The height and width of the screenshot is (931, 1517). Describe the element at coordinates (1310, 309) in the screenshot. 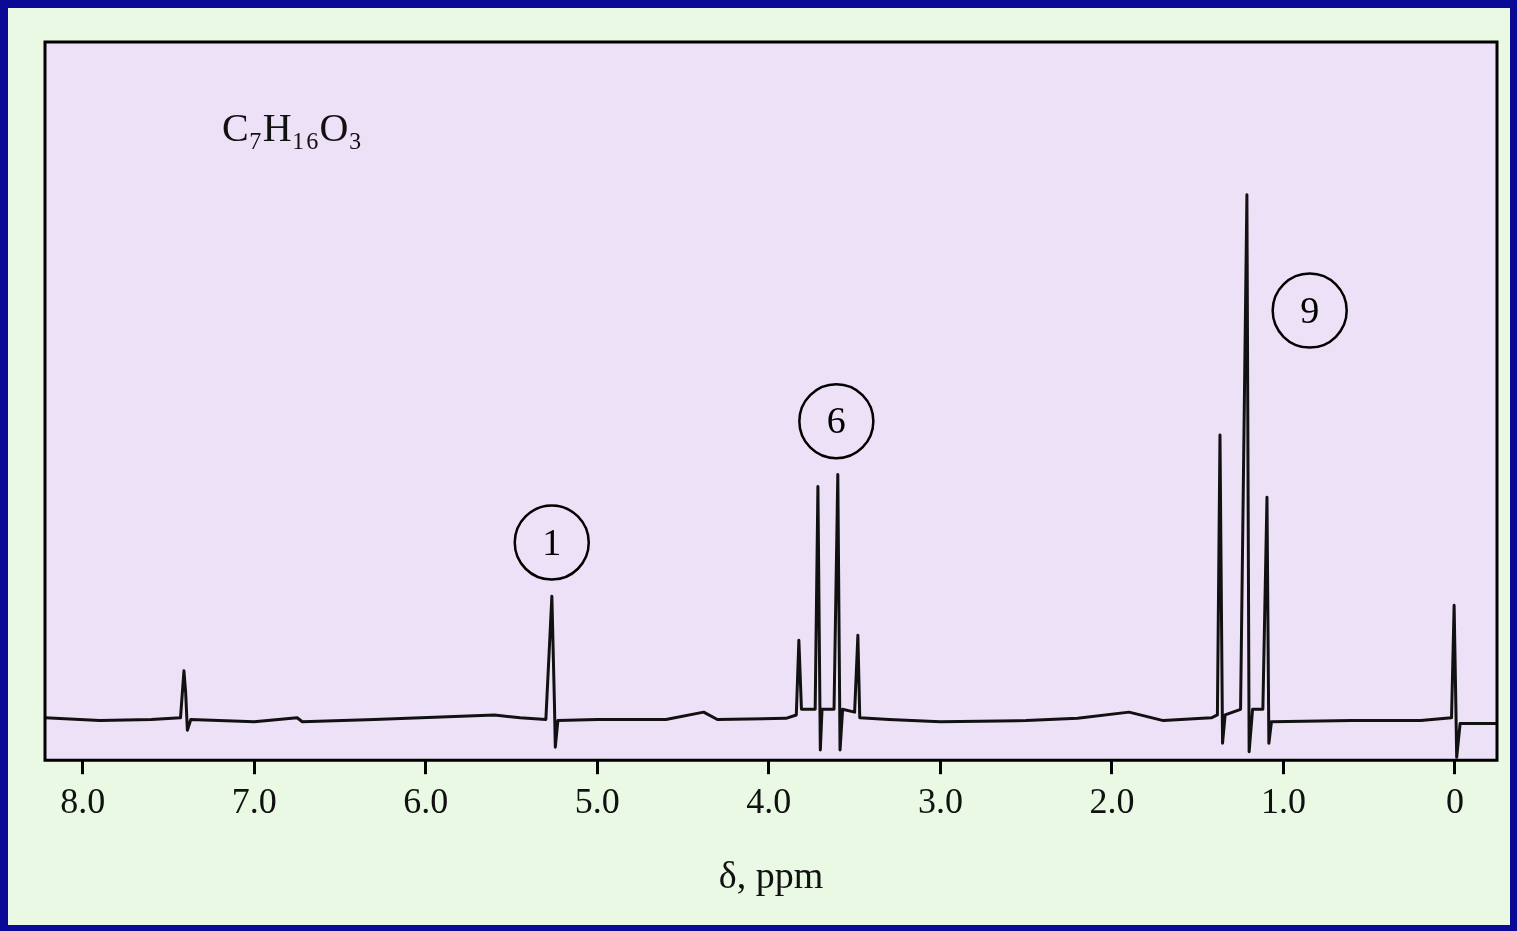

I see `annotation: 9` at that location.